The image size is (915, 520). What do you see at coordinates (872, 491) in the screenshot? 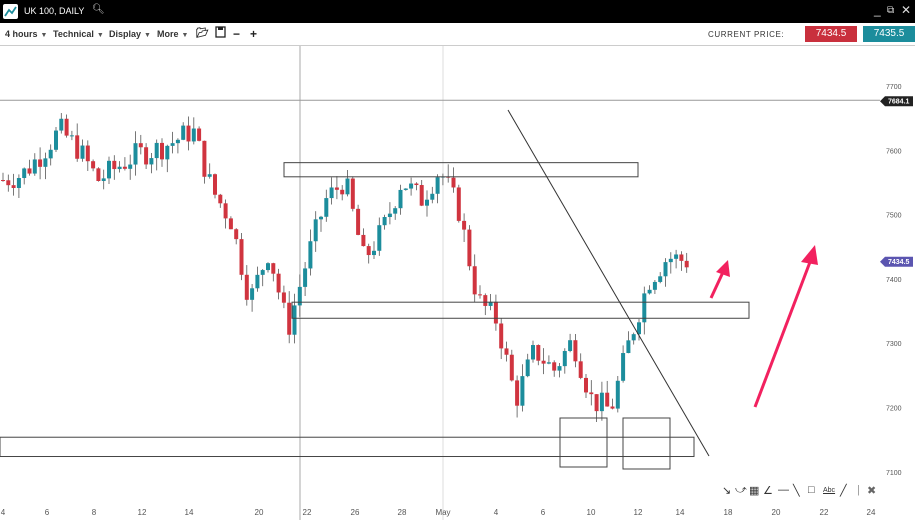
I see `delete-icon: ✖` at bounding box center [872, 491].